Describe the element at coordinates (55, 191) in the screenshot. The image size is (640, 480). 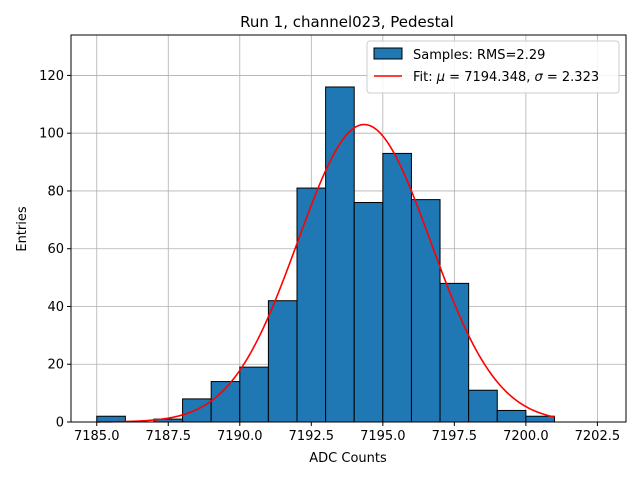
I see `y-tick-label: 80` at that location.